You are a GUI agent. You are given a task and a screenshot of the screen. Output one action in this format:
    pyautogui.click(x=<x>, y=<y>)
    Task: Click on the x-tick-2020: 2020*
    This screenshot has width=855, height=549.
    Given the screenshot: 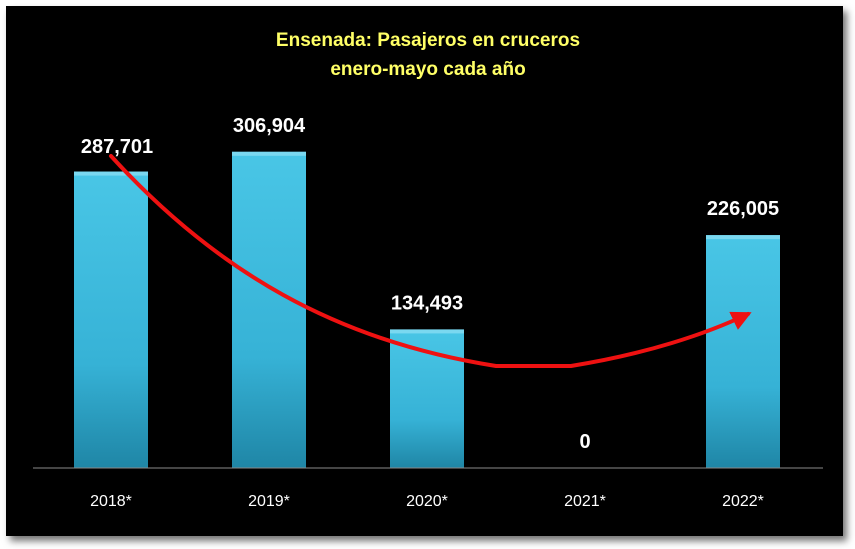 What is the action you would take?
    pyautogui.click(x=427, y=501)
    